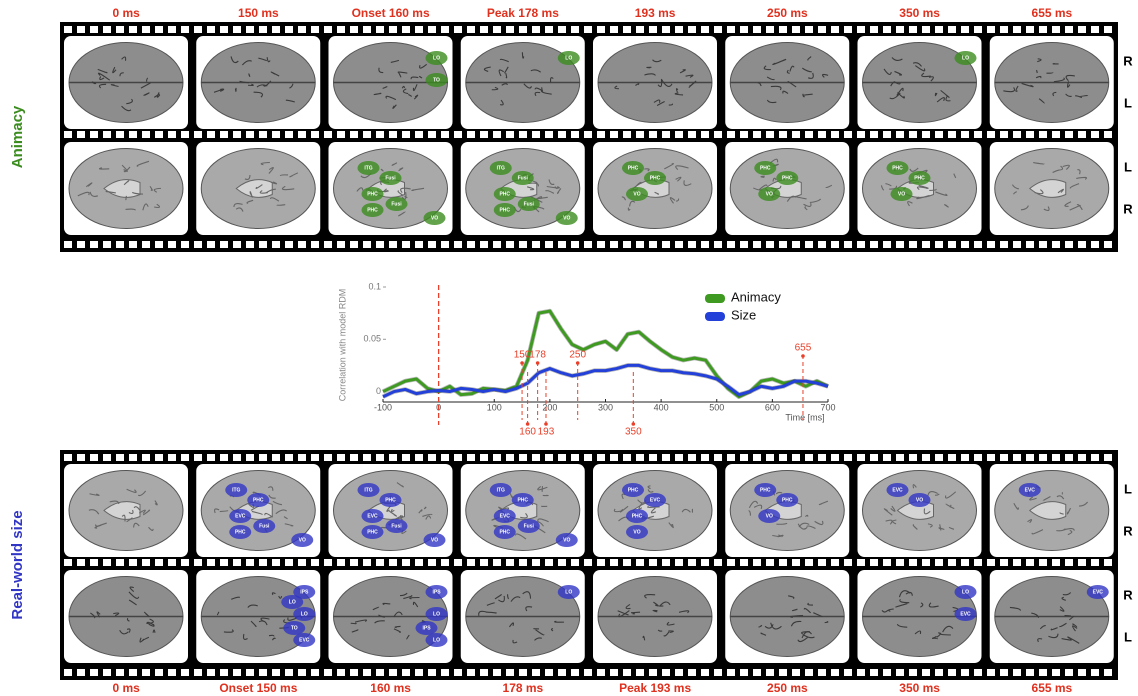 Image resolution: width=1138 pixels, height=696 pixels. Describe the element at coordinates (126, 688) in the screenshot. I see `time-label: 0 ms` at that location.